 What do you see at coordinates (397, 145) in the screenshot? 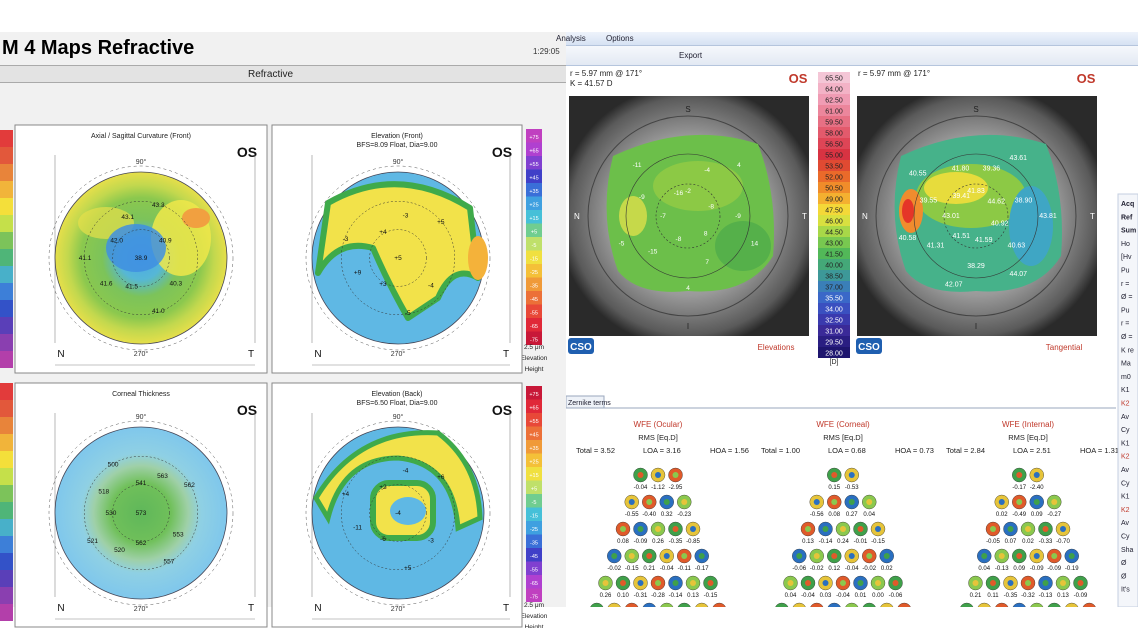
I see `panel-subtitle: BFS=8.09 Float, Dia=9.00` at bounding box center [397, 145].